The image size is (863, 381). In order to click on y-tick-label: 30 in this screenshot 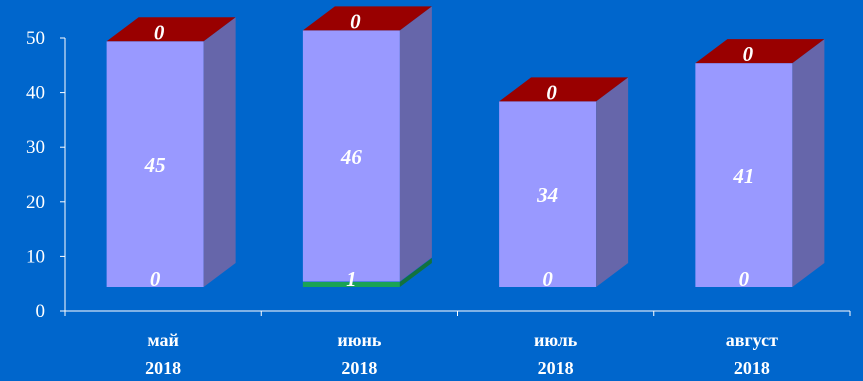, I will do `click(35, 147)`.